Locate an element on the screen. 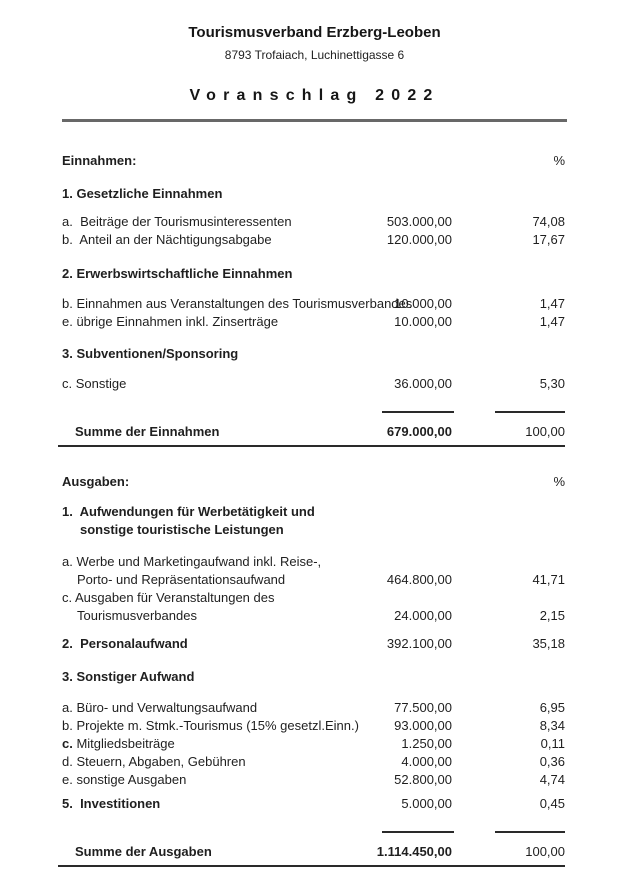 Image resolution: width=629 pixels, height=870 pixels. row-amount: 93.000,00 is located at coordinates (423, 725).